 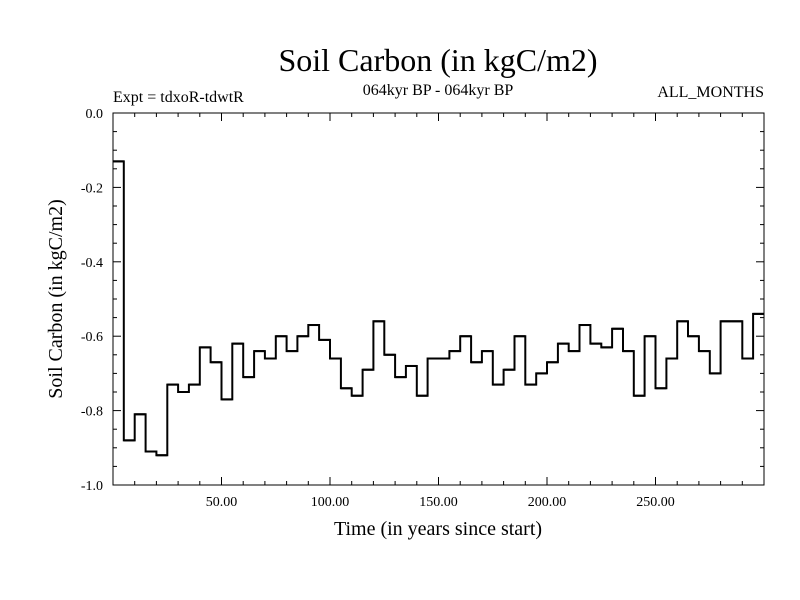 What do you see at coordinates (438, 502) in the screenshot?
I see `x-tick-label: 150.00` at bounding box center [438, 502].